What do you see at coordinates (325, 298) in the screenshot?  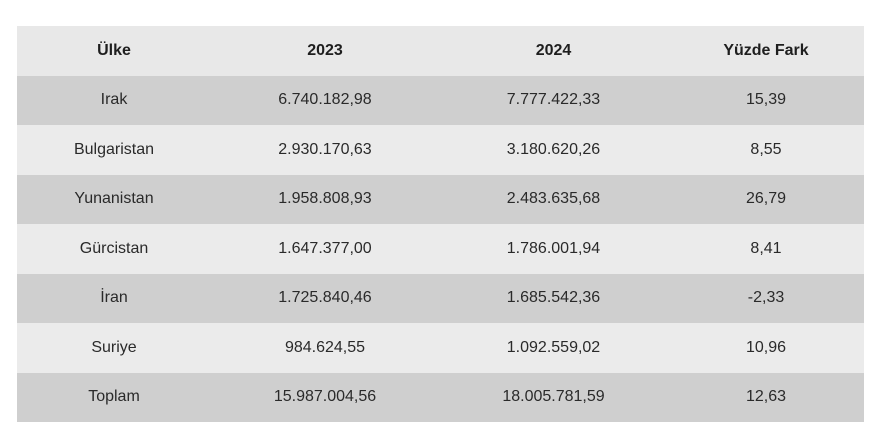 I see `cell-value-2023: 1.725.840,46` at bounding box center [325, 298].